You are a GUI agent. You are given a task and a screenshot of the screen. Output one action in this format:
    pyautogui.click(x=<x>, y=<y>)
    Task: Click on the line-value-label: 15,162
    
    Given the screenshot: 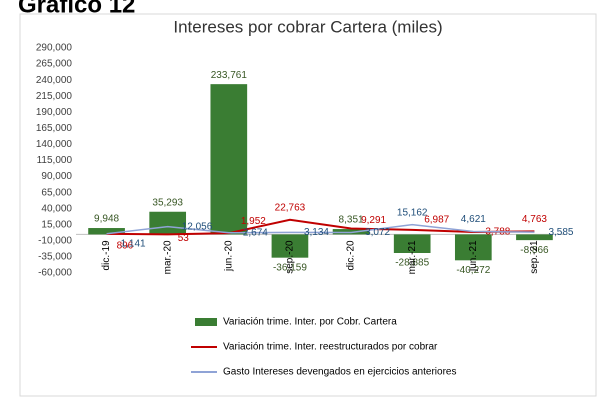 What is the action you would take?
    pyautogui.click(x=412, y=212)
    